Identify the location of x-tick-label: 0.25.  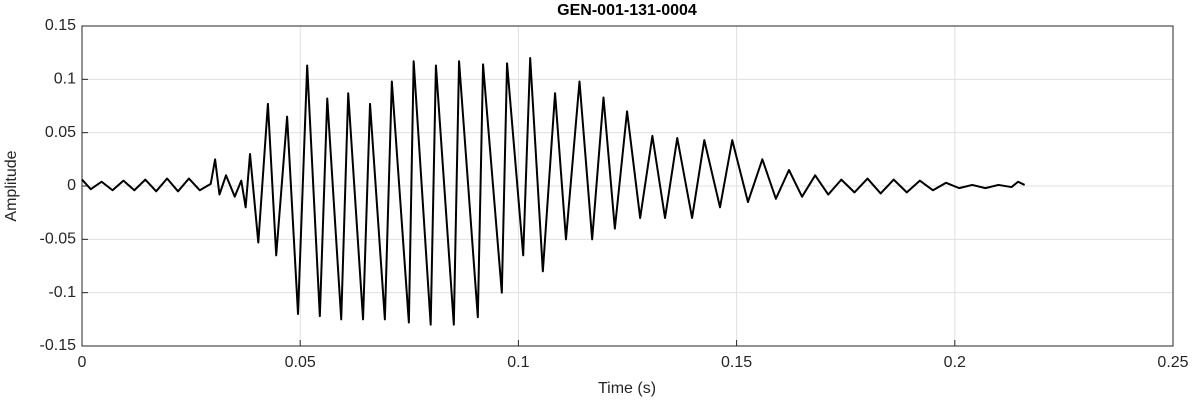
(1172, 362).